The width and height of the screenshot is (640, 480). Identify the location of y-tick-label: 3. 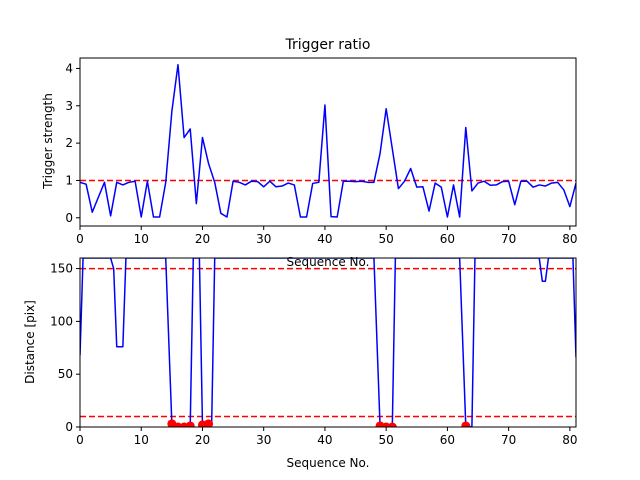
(69, 106).